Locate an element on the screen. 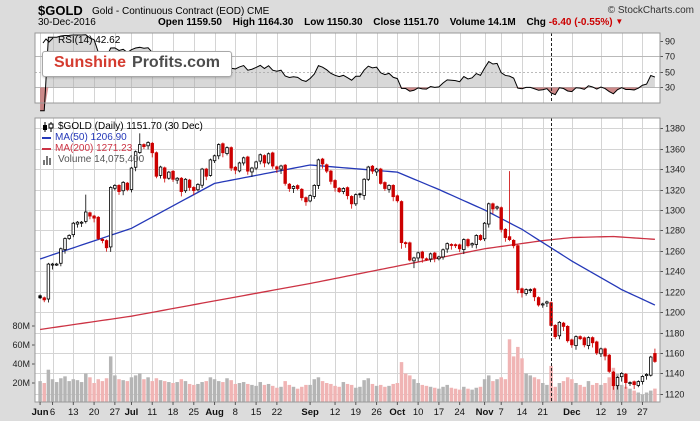  svg-text: Sep is located at coordinates (310, 412).